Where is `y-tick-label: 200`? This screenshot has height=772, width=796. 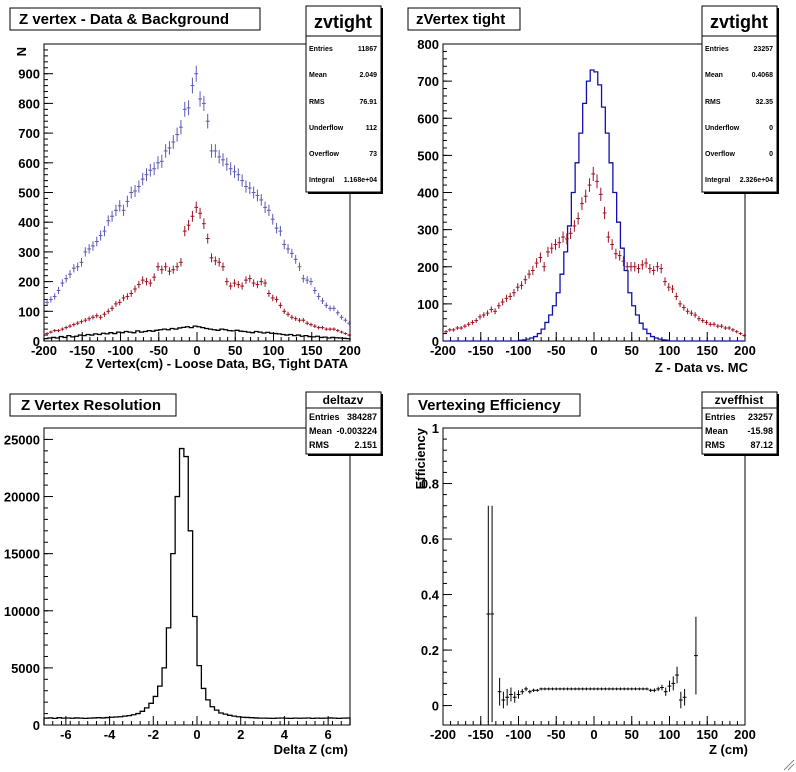 y-tick-label: 200 is located at coordinates (29, 282).